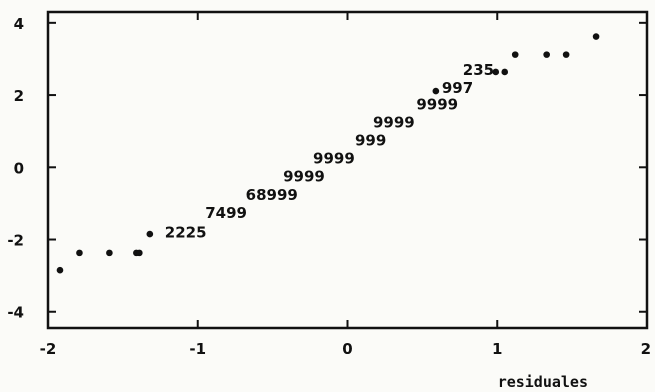 This screenshot has width=655, height=392. Describe the element at coordinates (15, 241) in the screenshot. I see `y-tick-label: -2` at that location.